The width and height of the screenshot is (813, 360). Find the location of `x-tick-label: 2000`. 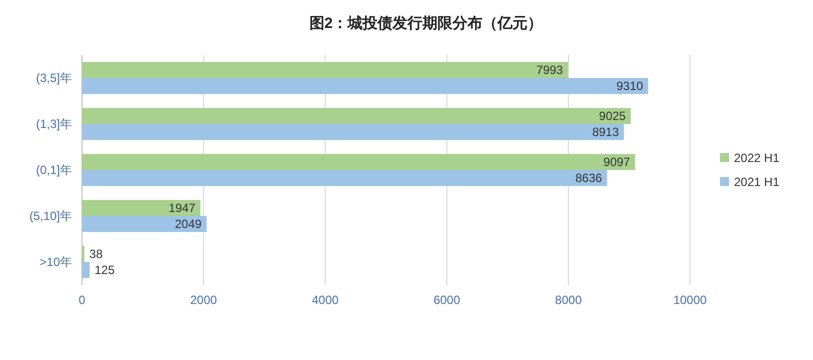

x-tick-label: 2000 is located at coordinates (204, 300).